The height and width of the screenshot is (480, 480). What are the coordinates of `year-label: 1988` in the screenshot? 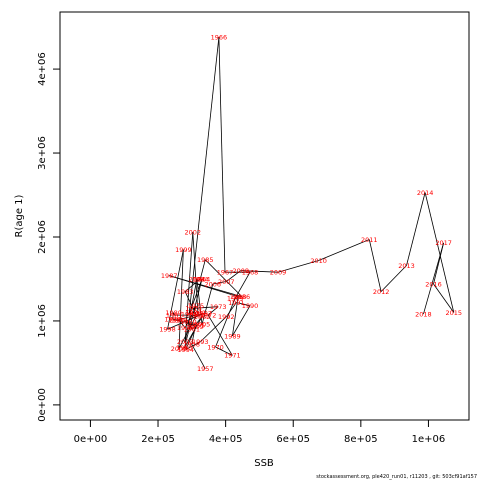 It's located at (238, 297).